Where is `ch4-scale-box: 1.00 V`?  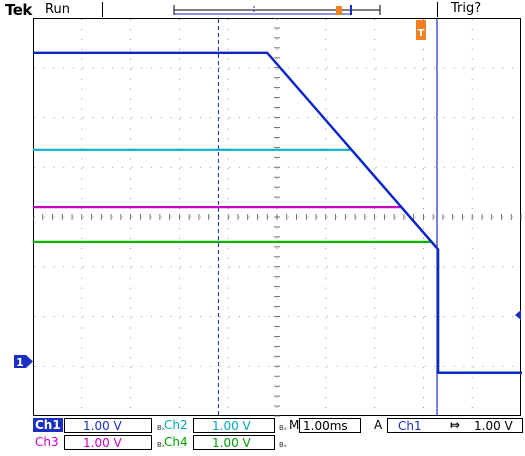
ch4-scale-box: 1.00 V is located at coordinates (234, 442).